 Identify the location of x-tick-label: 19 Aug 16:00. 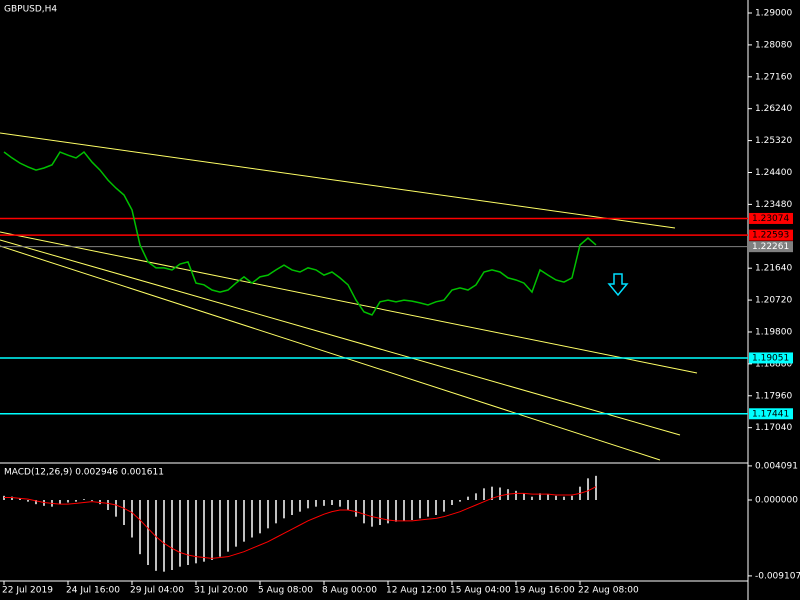
(544, 591).